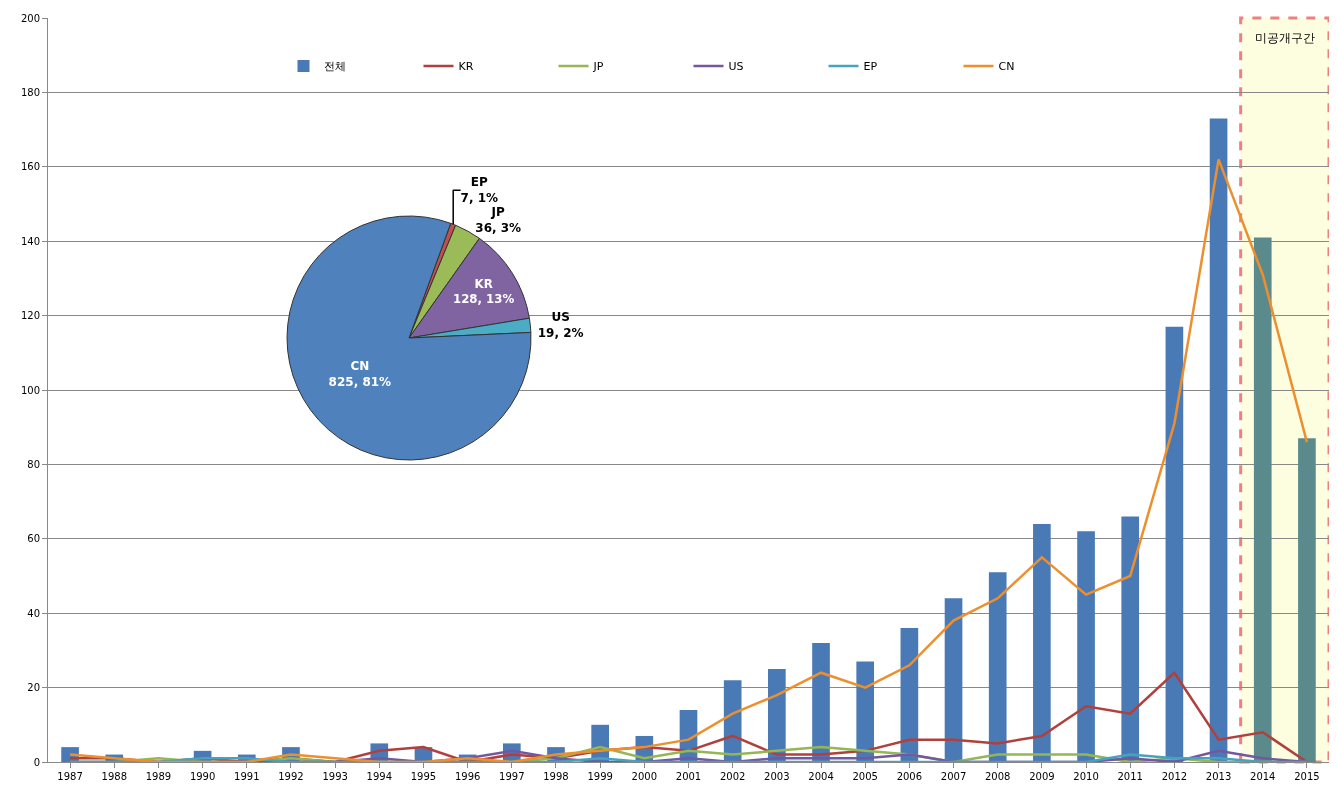  I want to click on x-tick-label: 2012, so click(1174, 776).